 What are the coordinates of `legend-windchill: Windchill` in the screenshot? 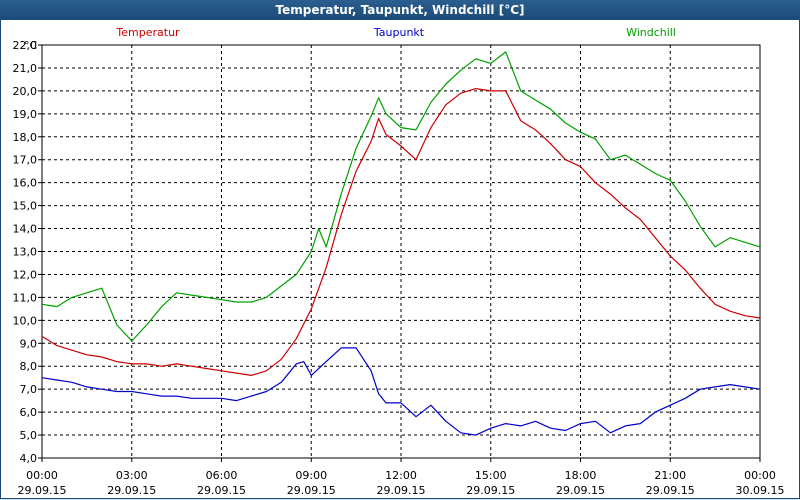 It's located at (651, 32).